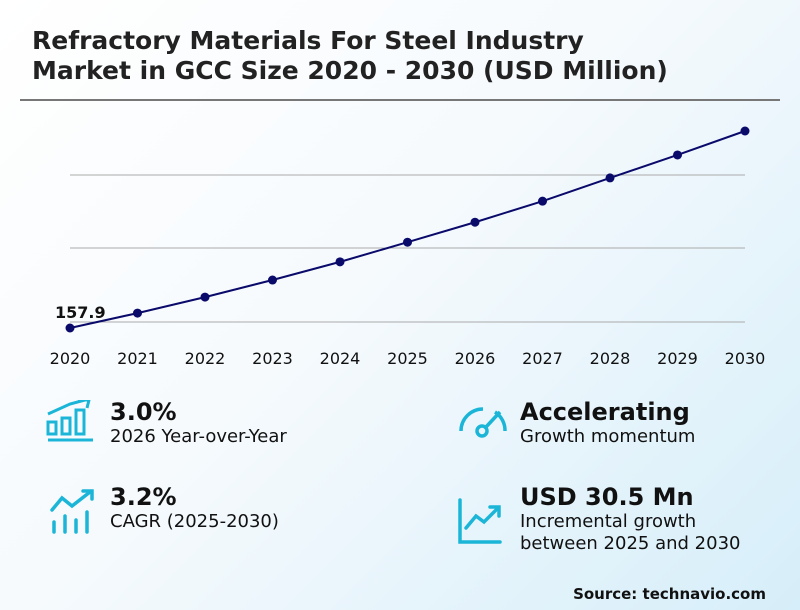  Describe the element at coordinates (205, 358) in the screenshot. I see `x-tick-label: 2022` at that location.